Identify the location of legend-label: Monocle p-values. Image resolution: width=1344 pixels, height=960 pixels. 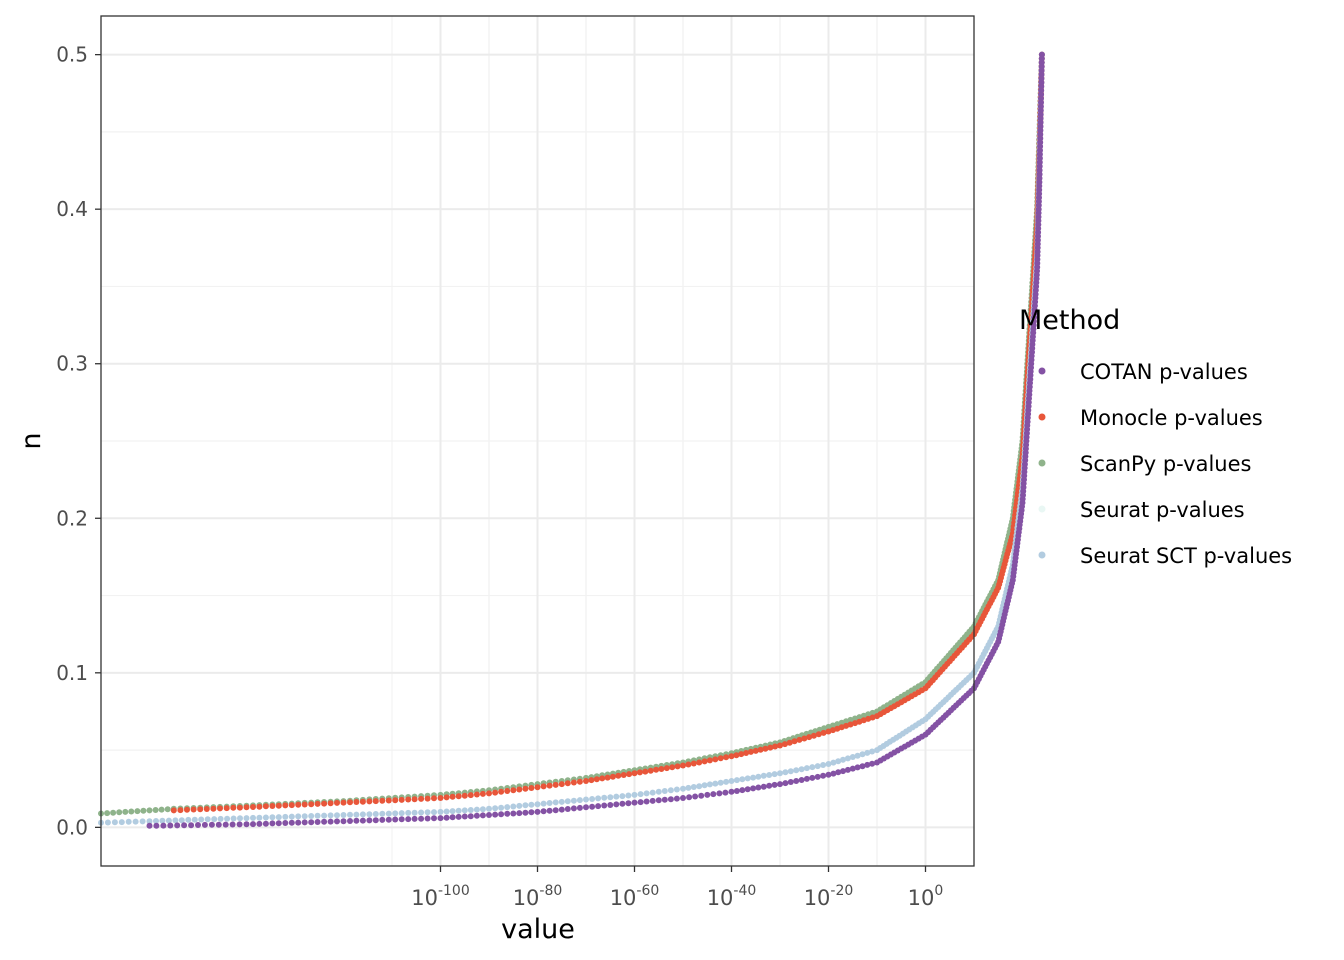
(1171, 418).